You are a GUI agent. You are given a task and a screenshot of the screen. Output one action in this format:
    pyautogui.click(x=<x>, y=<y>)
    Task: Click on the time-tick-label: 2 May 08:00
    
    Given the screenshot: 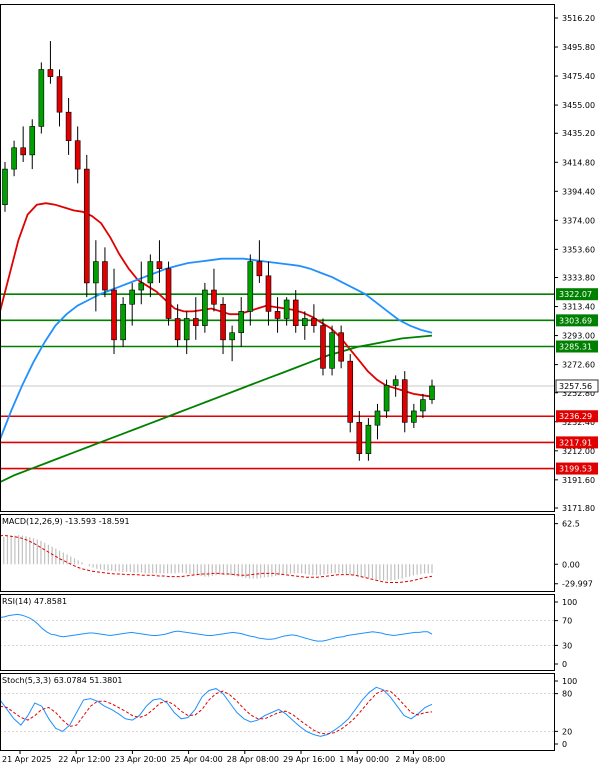 What is the action you would take?
    pyautogui.click(x=420, y=759)
    